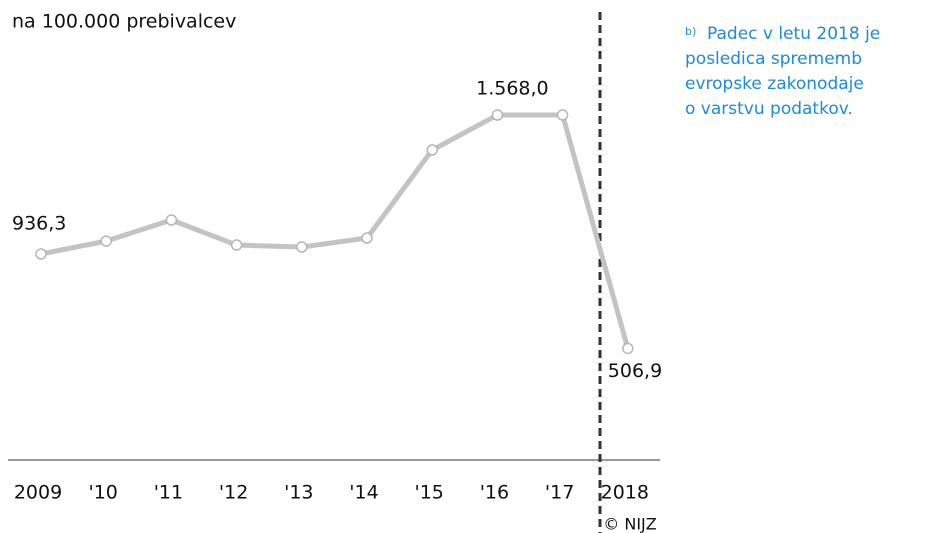 This screenshot has height=533, width=927. I want to click on x-tick-label: '11, so click(168, 493).